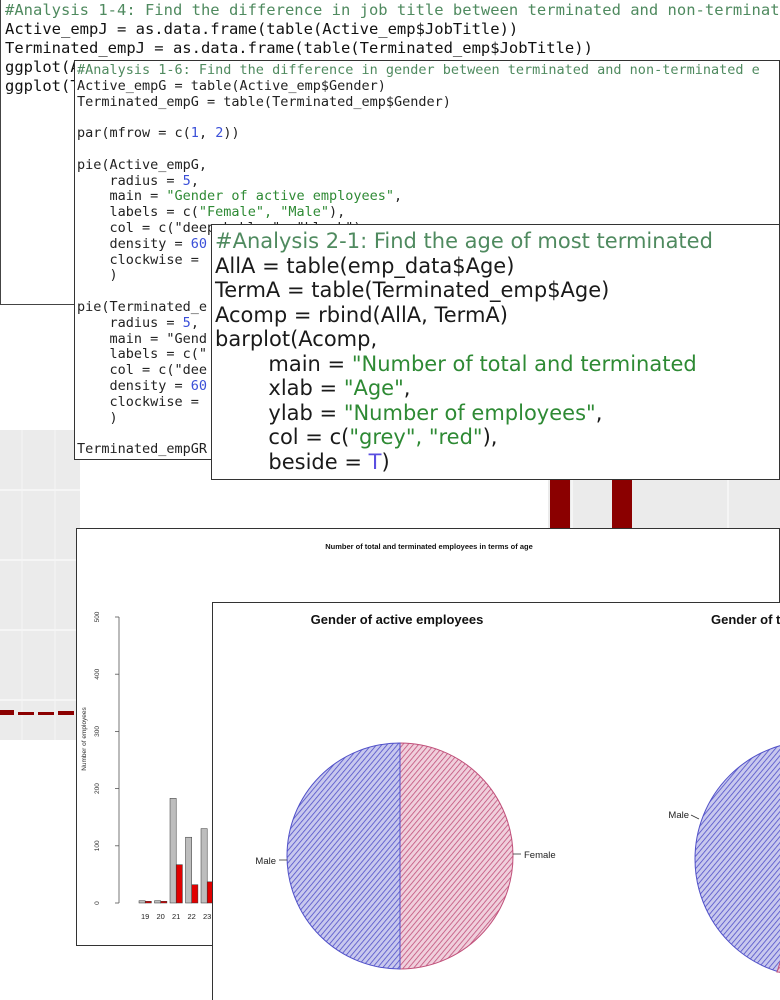 Image resolution: width=780 pixels, height=1000 pixels. What do you see at coordinates (469, 412) in the screenshot?
I see `code-string: "Number of employees"` at bounding box center [469, 412].